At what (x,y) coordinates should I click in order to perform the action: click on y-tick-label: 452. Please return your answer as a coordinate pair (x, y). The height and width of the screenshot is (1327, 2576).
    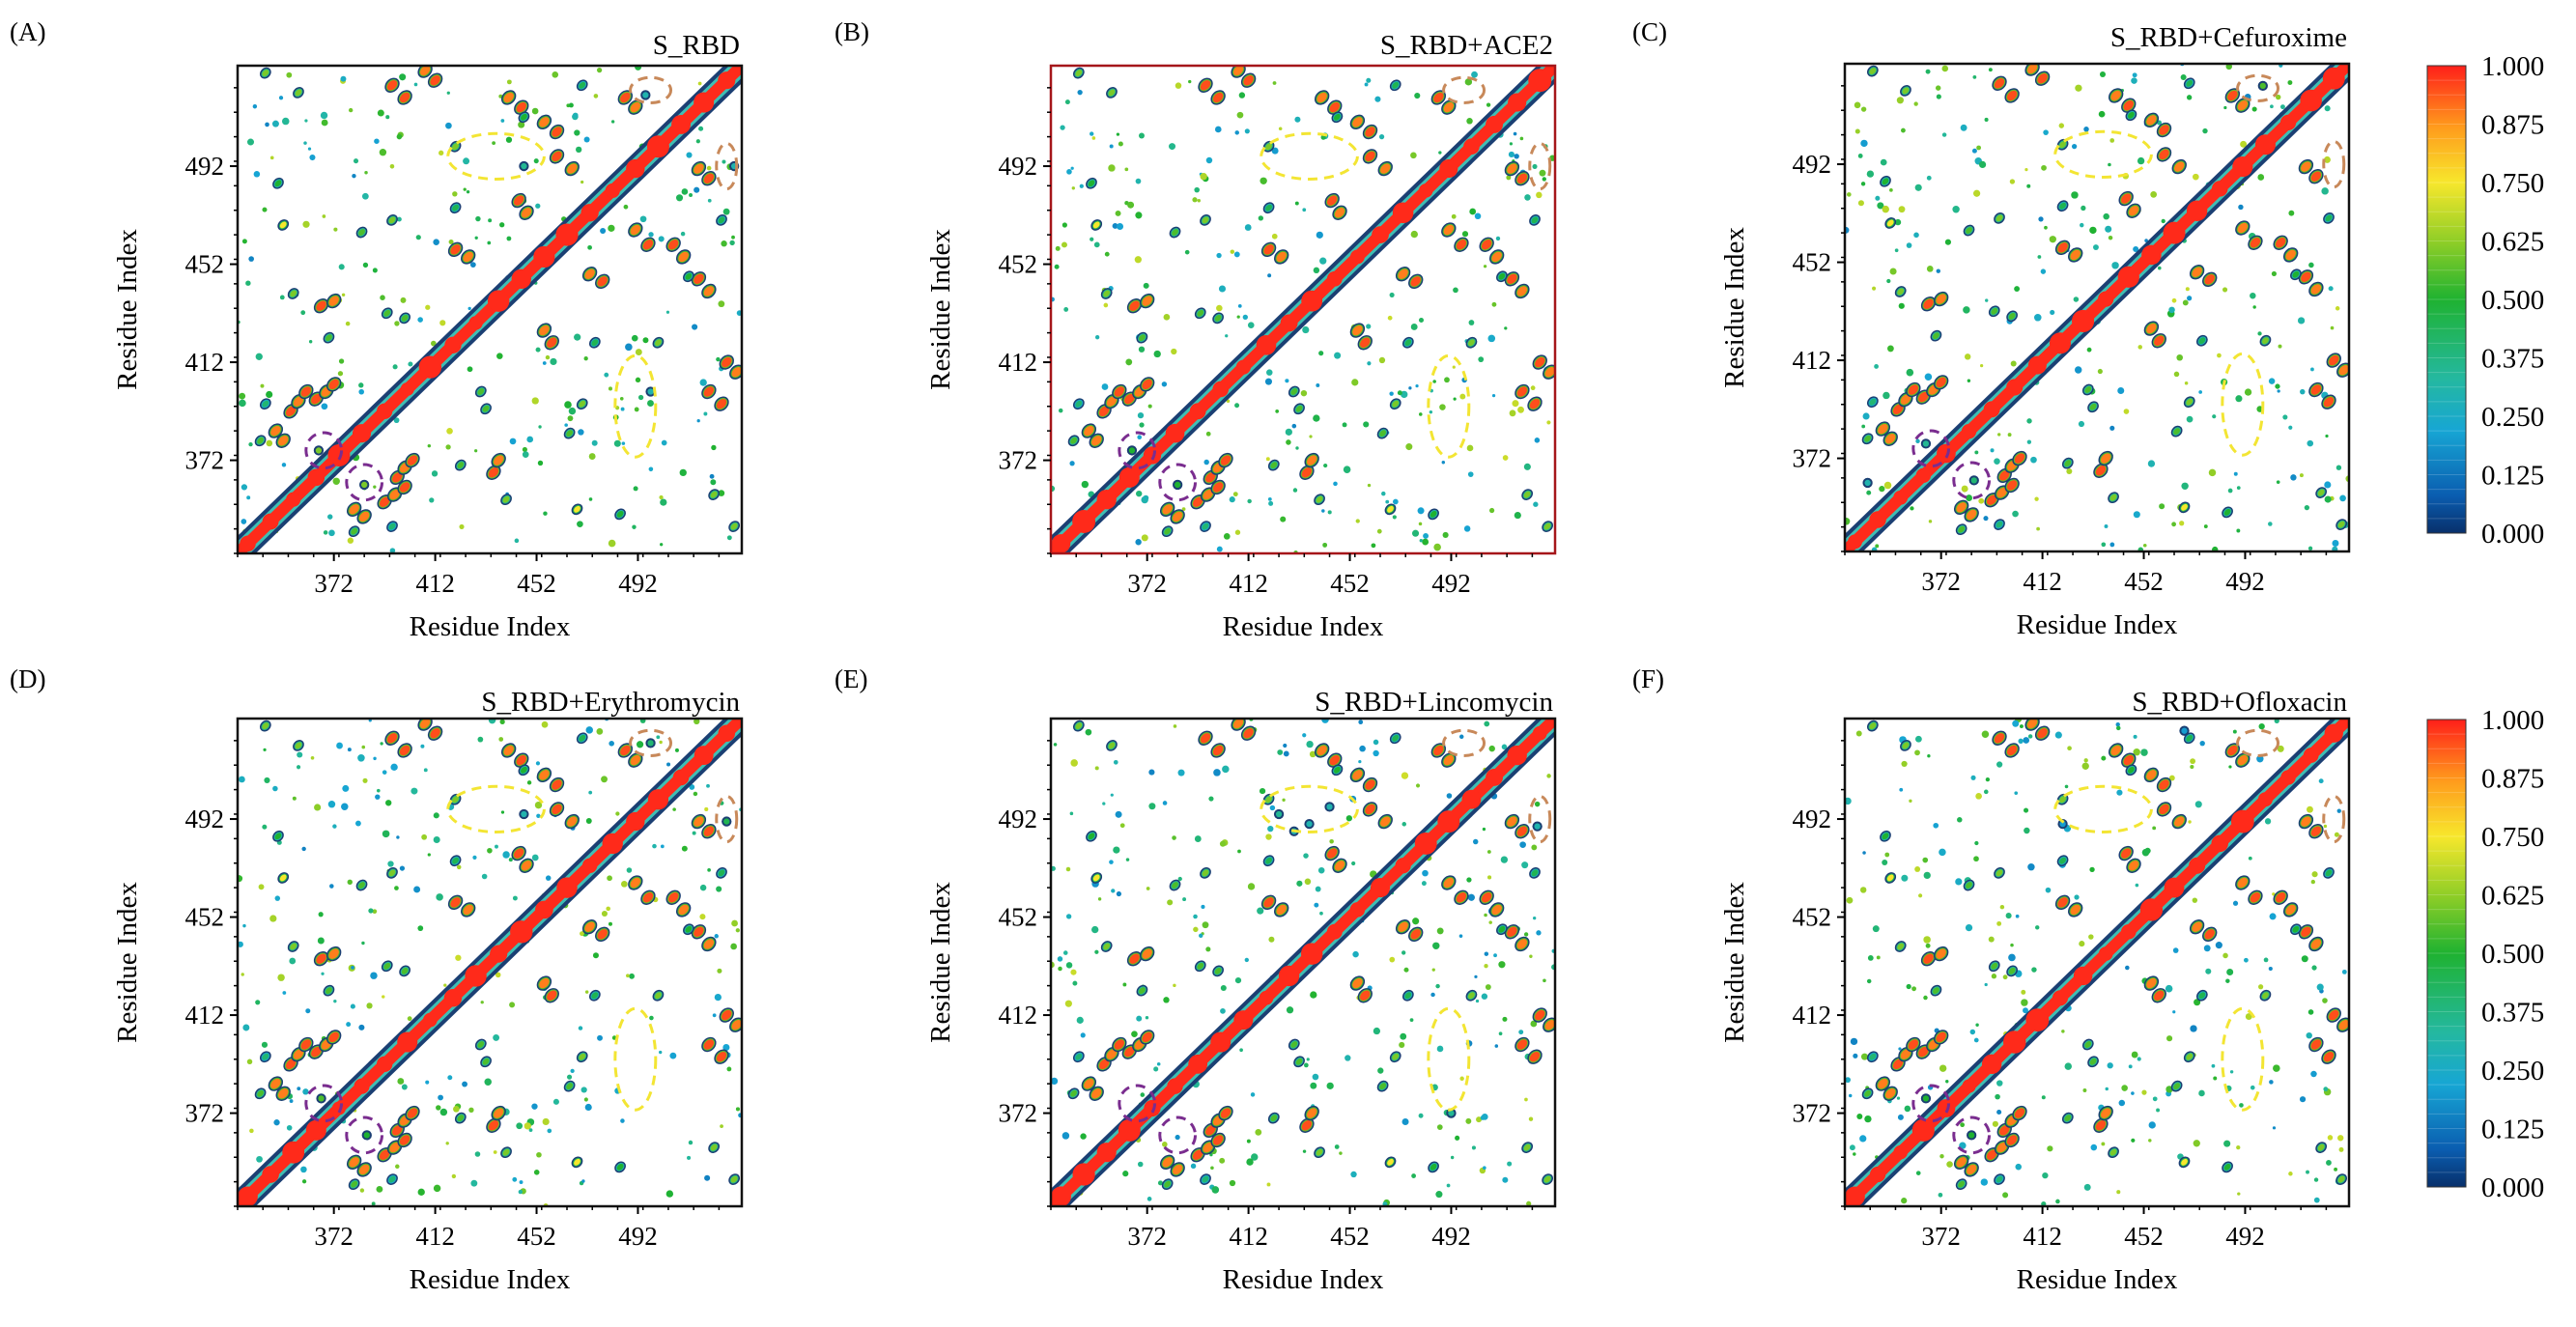
    Looking at the image, I should click on (1812, 262).